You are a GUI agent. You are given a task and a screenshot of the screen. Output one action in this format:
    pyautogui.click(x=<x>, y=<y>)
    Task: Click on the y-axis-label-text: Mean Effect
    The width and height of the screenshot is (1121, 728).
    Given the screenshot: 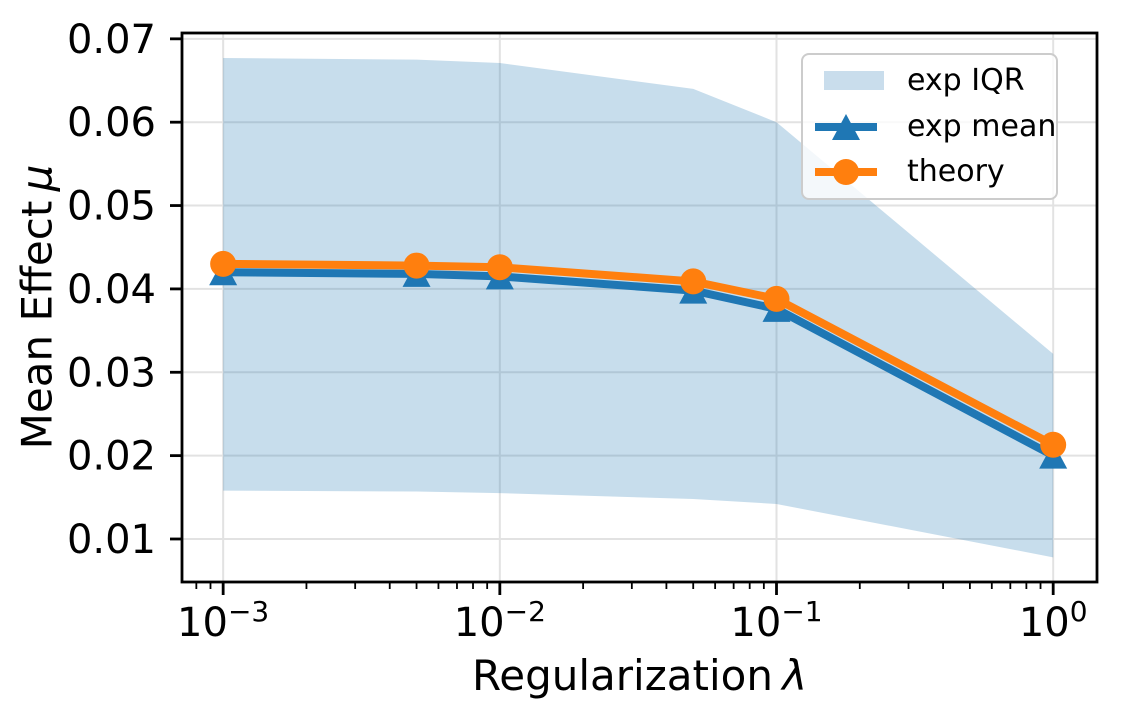 What is the action you would take?
    pyautogui.click(x=37, y=325)
    